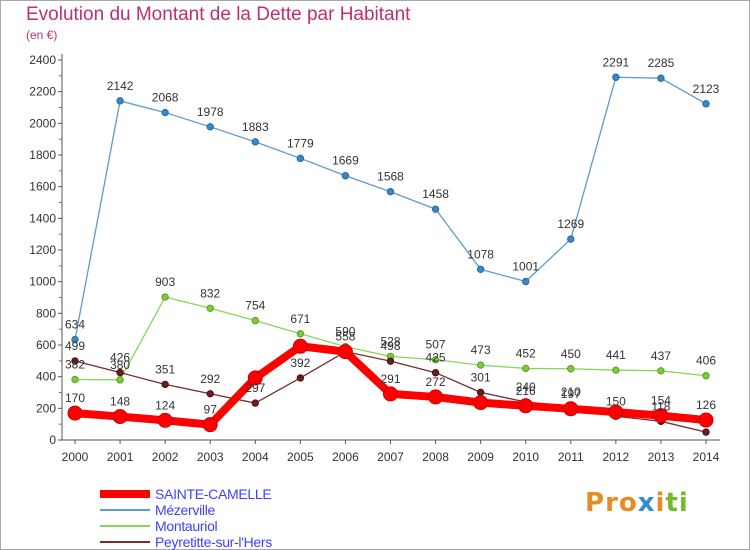 The width and height of the screenshot is (750, 550). Describe the element at coordinates (345, 161) in the screenshot. I see `data-label-m-zerville: 1669` at that location.